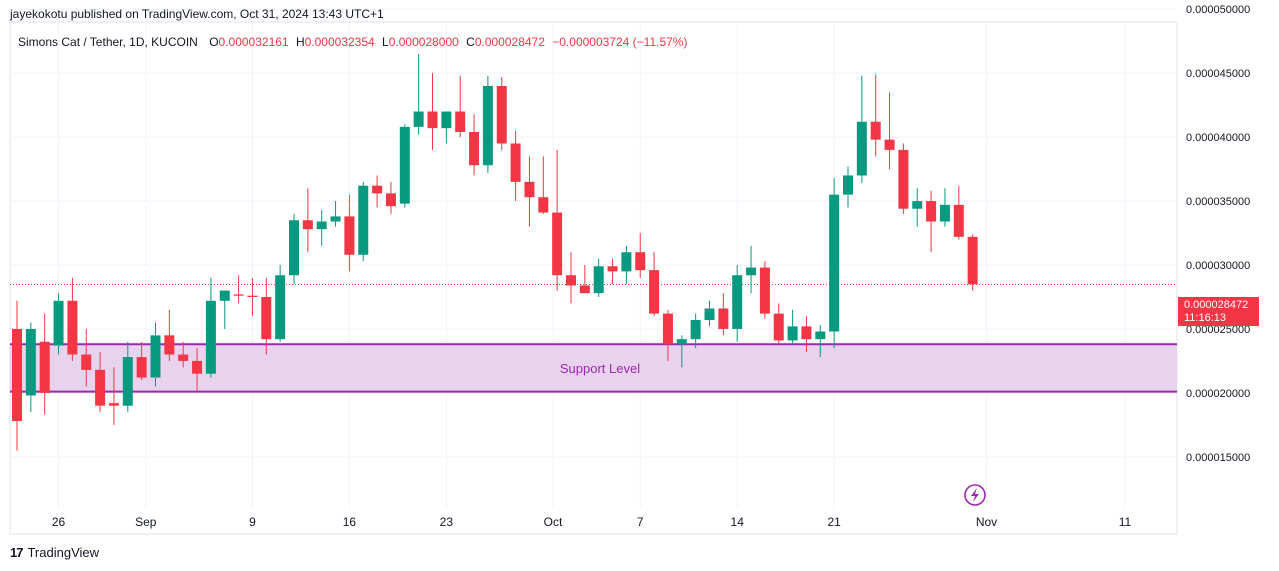 The image size is (1279, 571). I want to click on x-tick-label: 14, so click(738, 522).